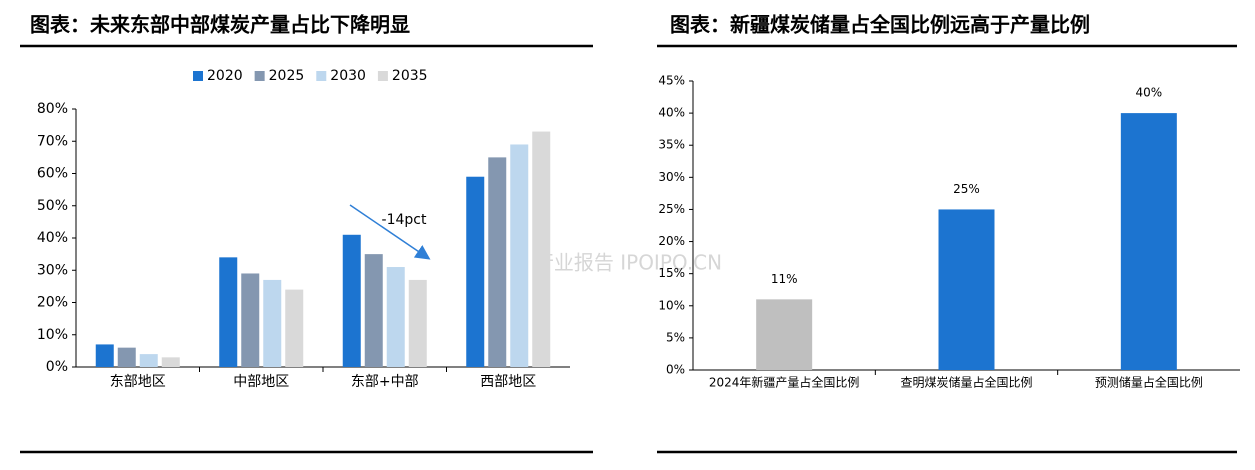  I want to click on y-tick-label: 35%, so click(671, 145).